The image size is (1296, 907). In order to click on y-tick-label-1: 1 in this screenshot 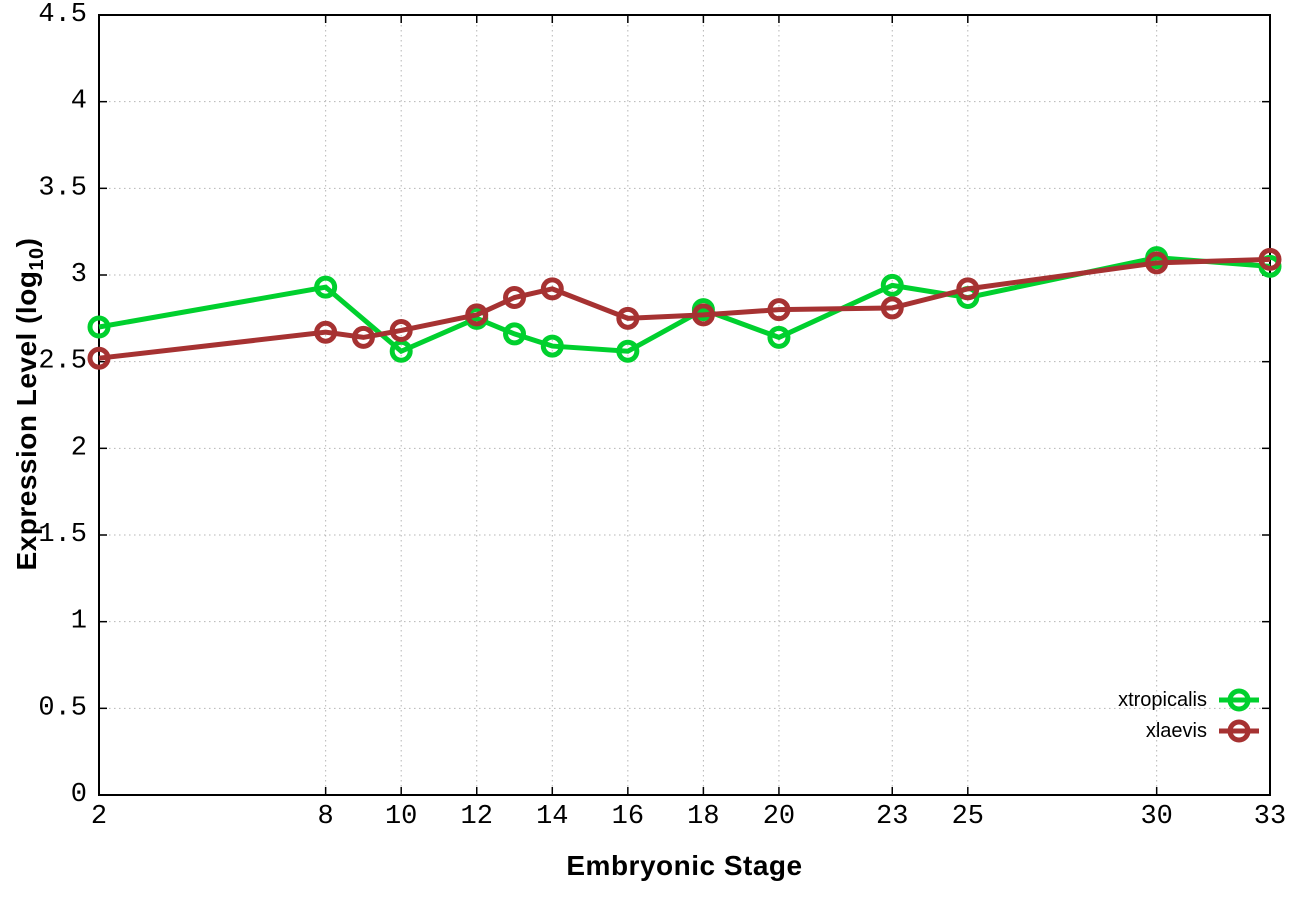, I will do `click(79, 622)`.